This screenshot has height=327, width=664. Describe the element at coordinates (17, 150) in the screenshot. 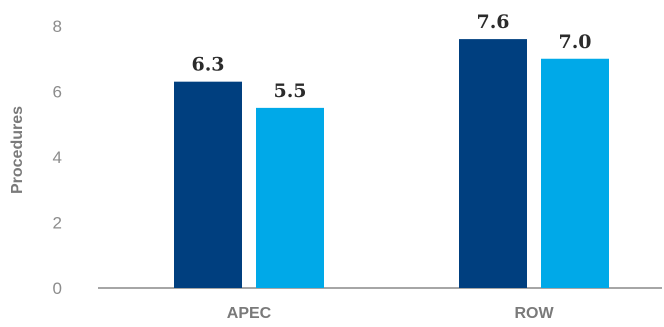

I see `y-axis-label: Procedures` at that location.